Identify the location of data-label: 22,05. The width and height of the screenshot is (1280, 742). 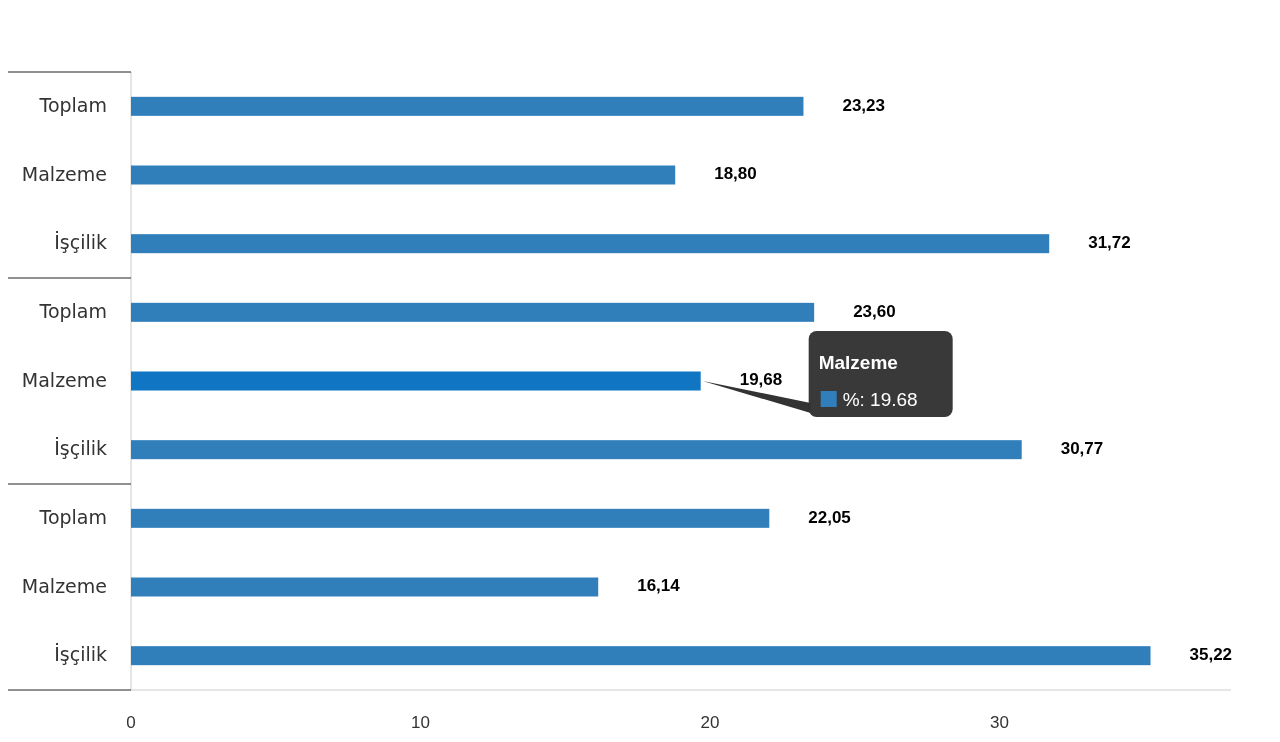
(829, 517).